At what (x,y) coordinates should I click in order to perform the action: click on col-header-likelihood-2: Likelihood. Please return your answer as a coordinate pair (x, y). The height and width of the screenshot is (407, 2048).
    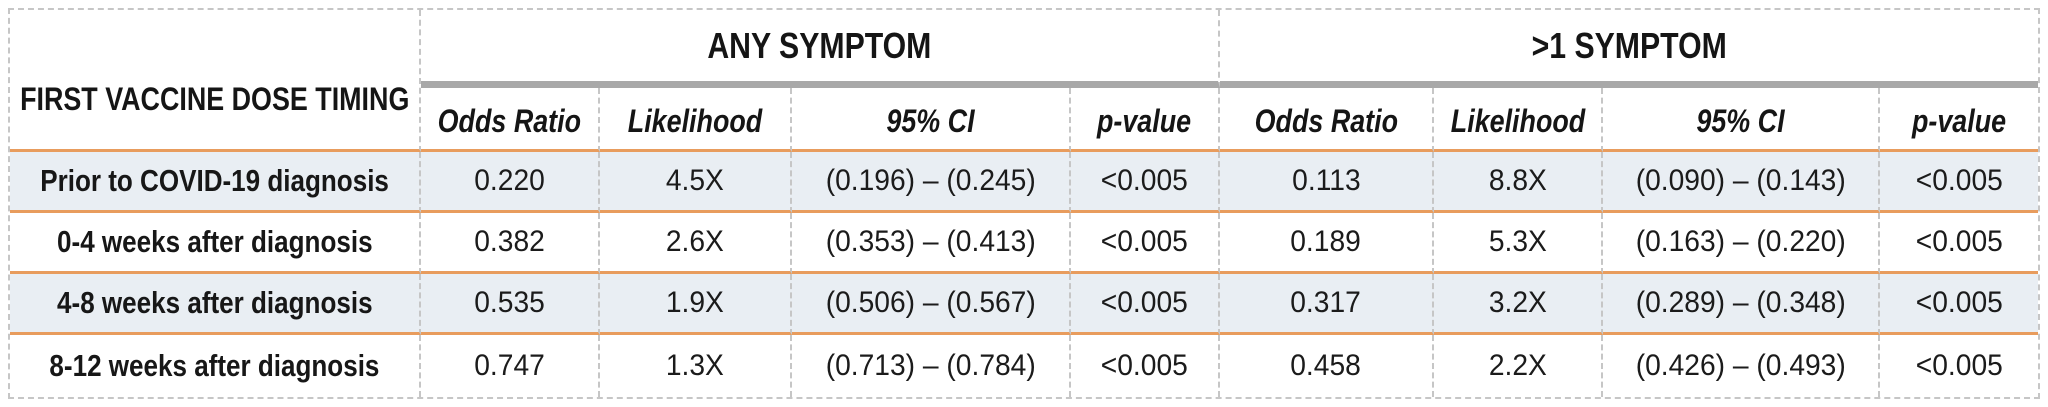
    Looking at the image, I should click on (1518, 120).